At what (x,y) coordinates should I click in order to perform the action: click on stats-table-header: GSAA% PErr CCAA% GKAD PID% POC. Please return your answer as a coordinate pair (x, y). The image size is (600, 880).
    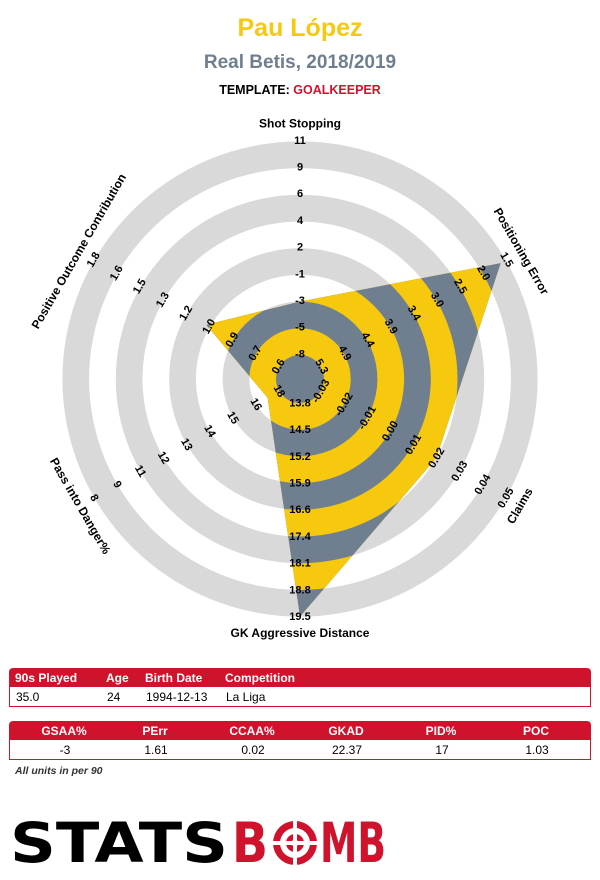
    Looking at the image, I should click on (300, 730).